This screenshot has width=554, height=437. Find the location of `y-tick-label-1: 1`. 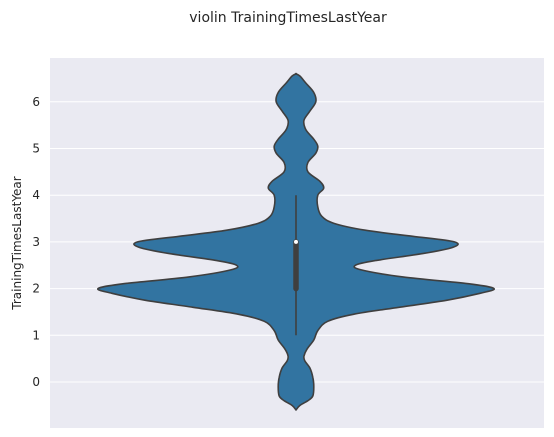

y-tick-label-1: 1 is located at coordinates (36, 335).